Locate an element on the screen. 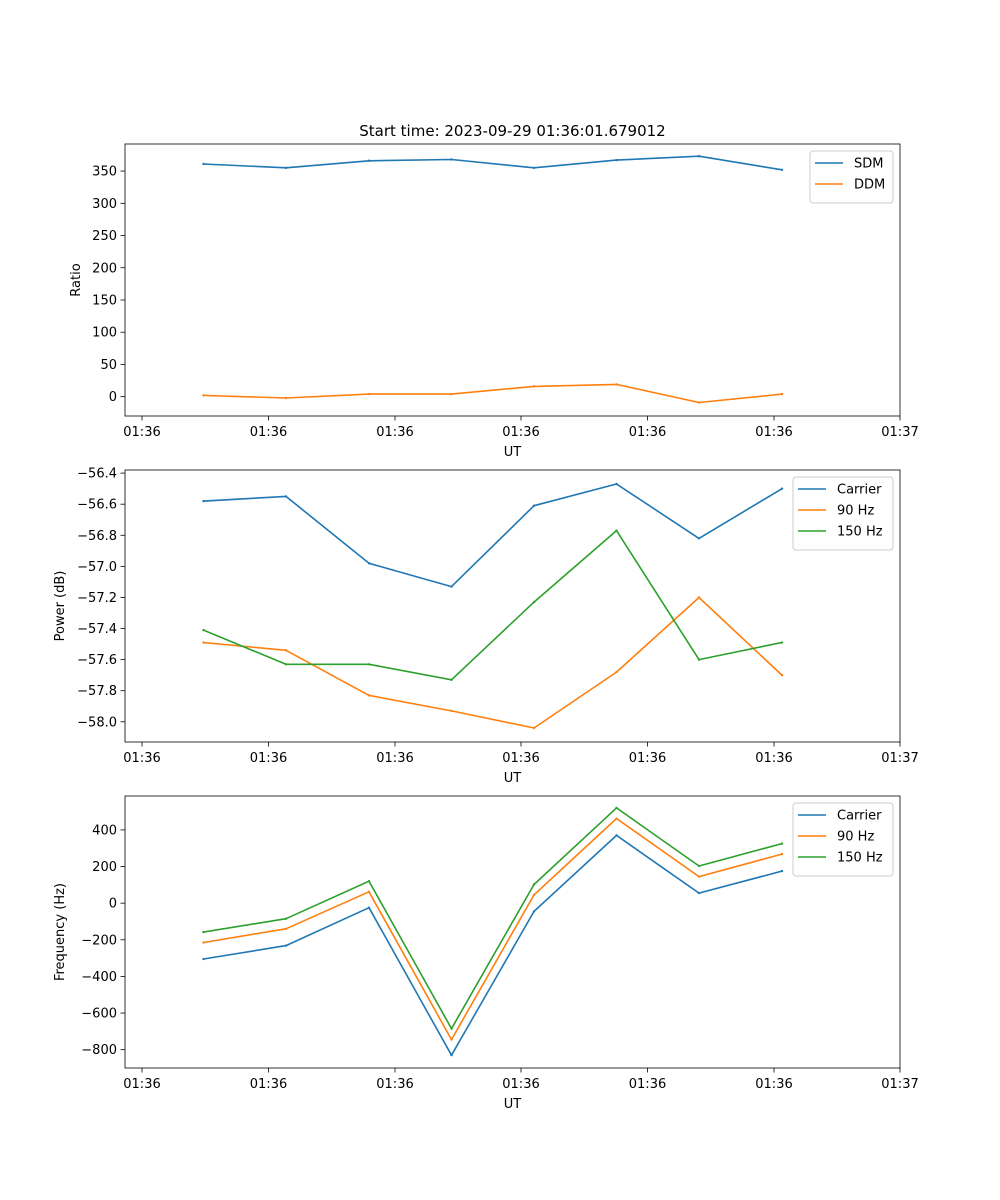 The height and width of the screenshot is (1200, 1000). y-tick-label: 400 is located at coordinates (104, 830).